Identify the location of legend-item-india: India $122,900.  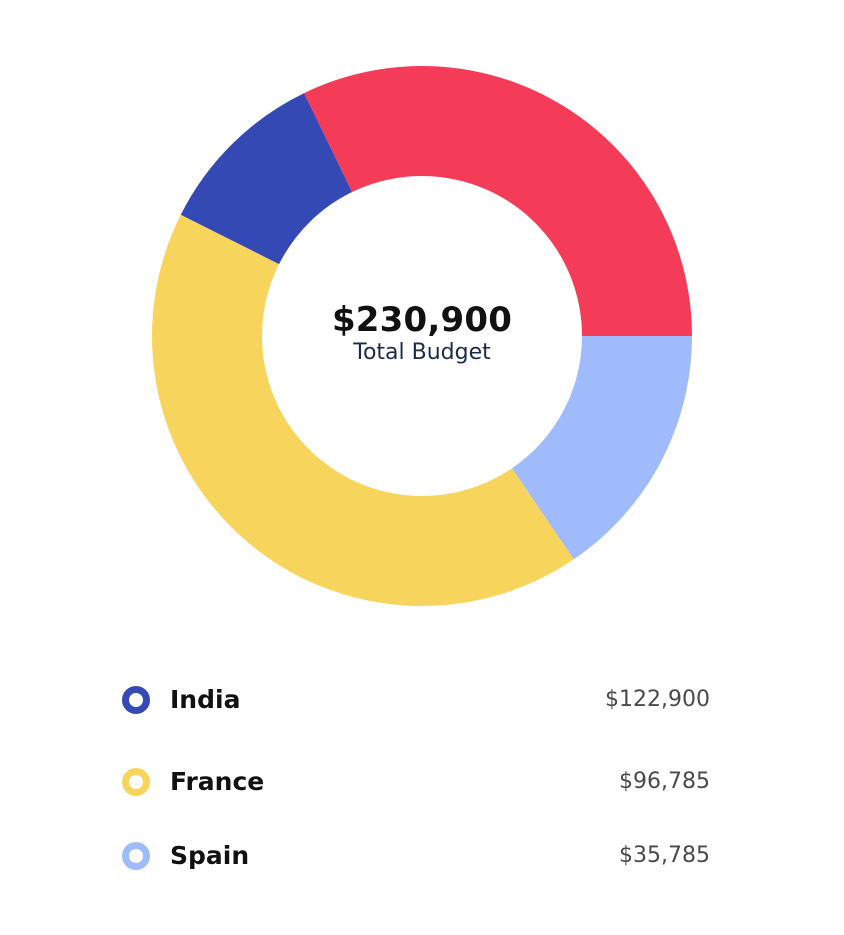
(415, 700).